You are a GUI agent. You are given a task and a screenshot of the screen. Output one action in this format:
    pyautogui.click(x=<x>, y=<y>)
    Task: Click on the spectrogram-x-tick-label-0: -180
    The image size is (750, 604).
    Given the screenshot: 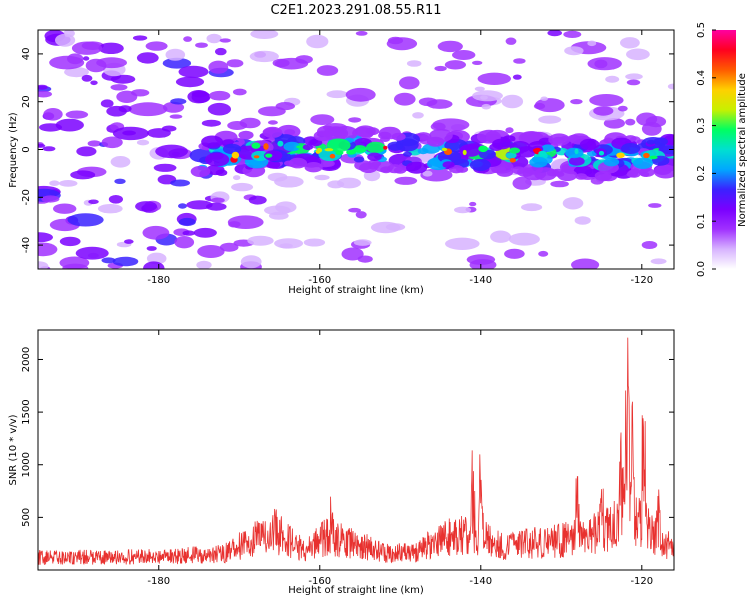 What is the action you would take?
    pyautogui.click(x=158, y=280)
    